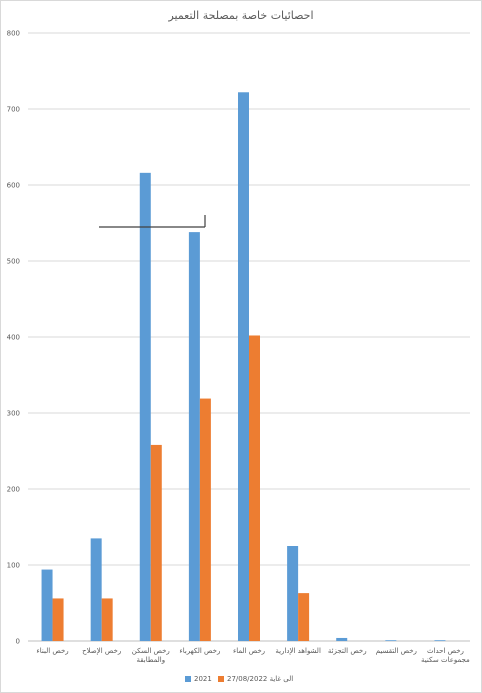 This screenshot has height=693, width=482. I want to click on category-label: رخص الكهرباء, so click(199, 651).